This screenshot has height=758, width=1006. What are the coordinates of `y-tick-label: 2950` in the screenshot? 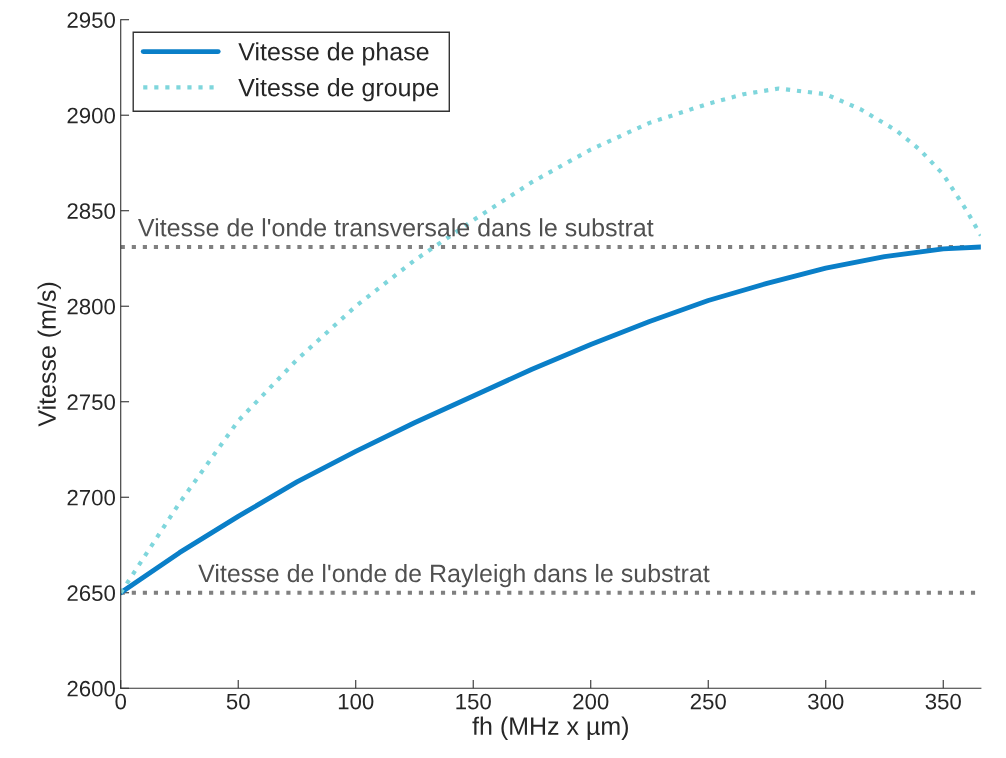 It's located at (91, 20).